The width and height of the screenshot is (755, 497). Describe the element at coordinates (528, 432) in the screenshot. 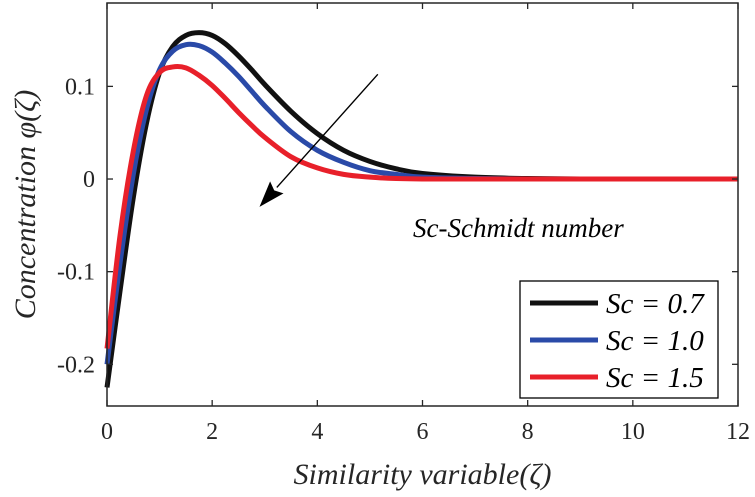

I see `x-tick-label: 8` at that location.